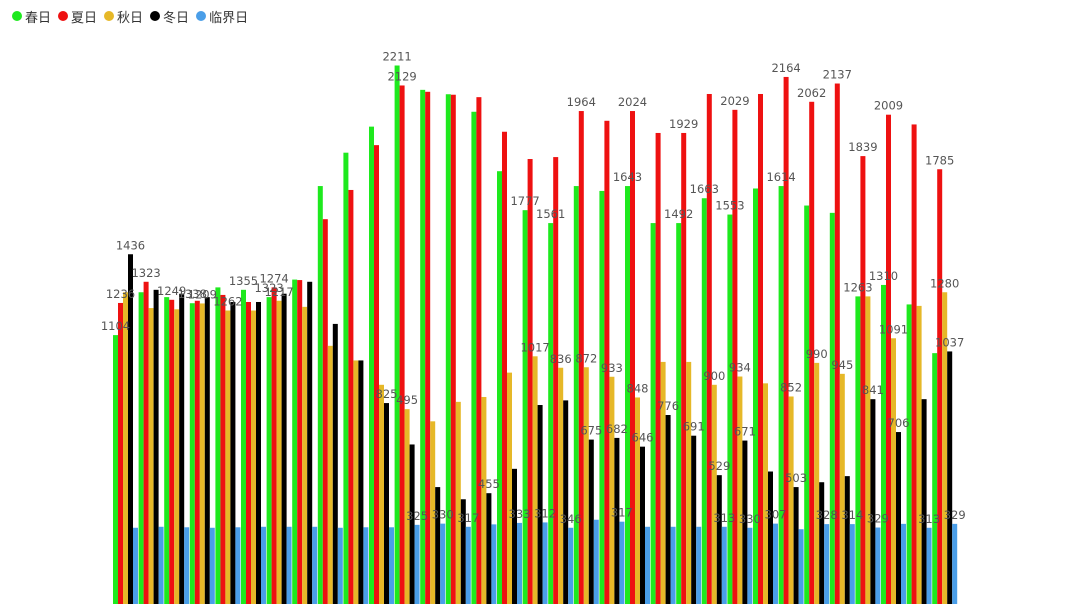 The height and width of the screenshot is (611, 1080). What do you see at coordinates (222, 16) in the screenshot?
I see `legend-item-critical: 临界日` at bounding box center [222, 16].